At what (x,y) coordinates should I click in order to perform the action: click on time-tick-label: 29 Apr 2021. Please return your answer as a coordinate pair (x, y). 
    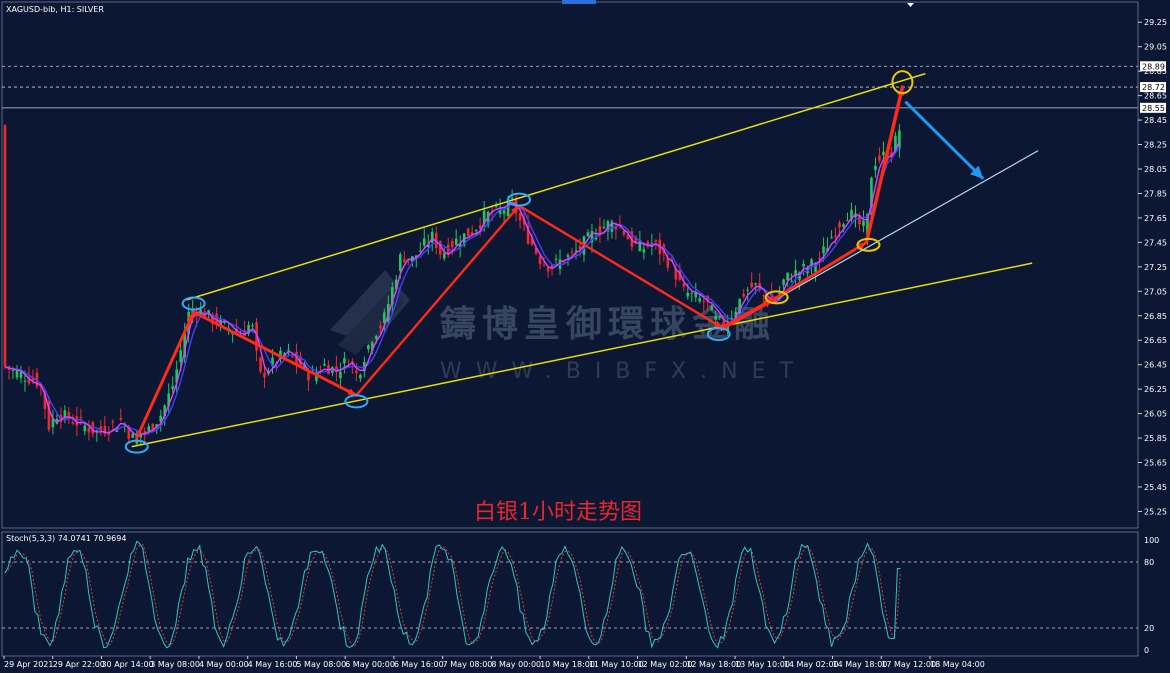
    Looking at the image, I should click on (28, 664).